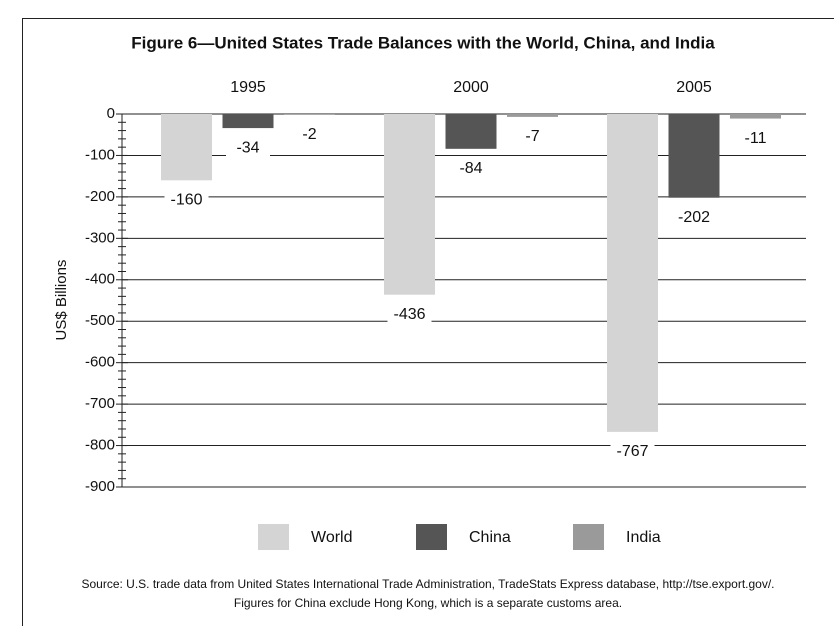 Image resolution: width=834 pixels, height=626 pixels. I want to click on y-axis-label: US$ Billions, so click(61, 300).